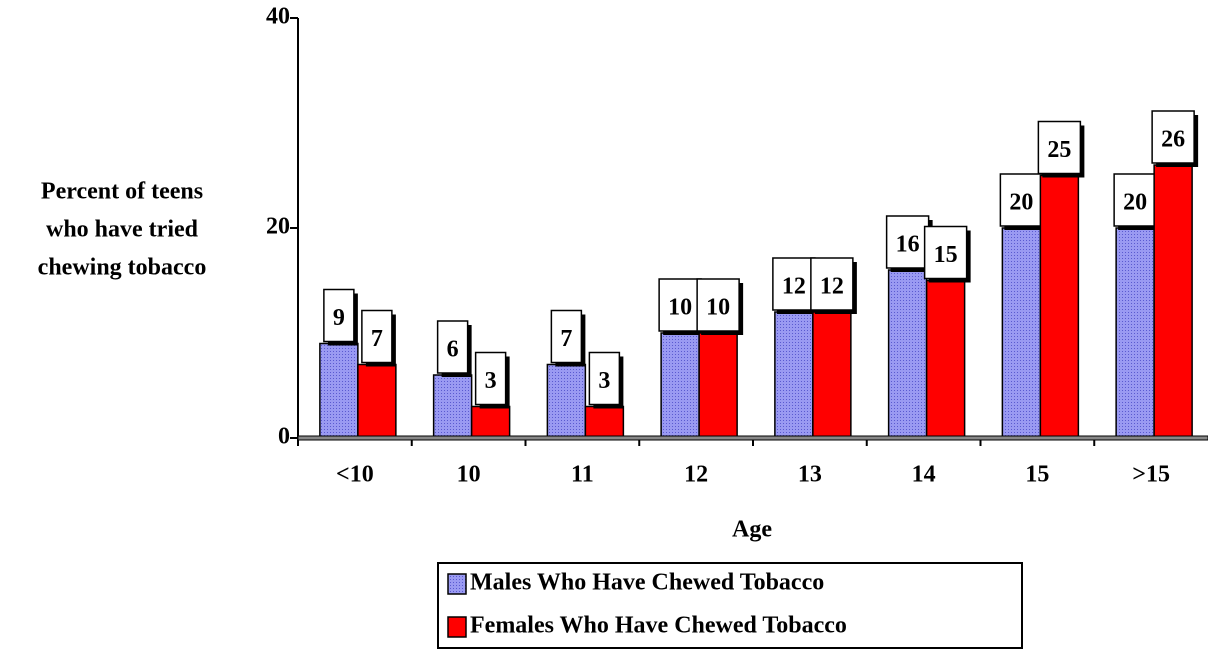 The width and height of the screenshot is (1208, 653). What do you see at coordinates (355, 475) in the screenshot?
I see `x-tick-label: <10` at bounding box center [355, 475].